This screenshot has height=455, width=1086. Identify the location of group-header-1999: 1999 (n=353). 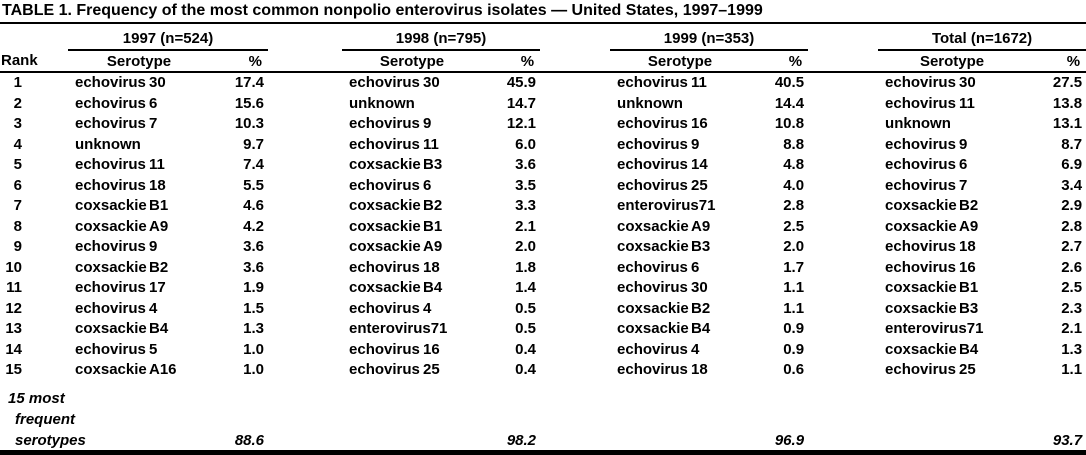
(709, 37).